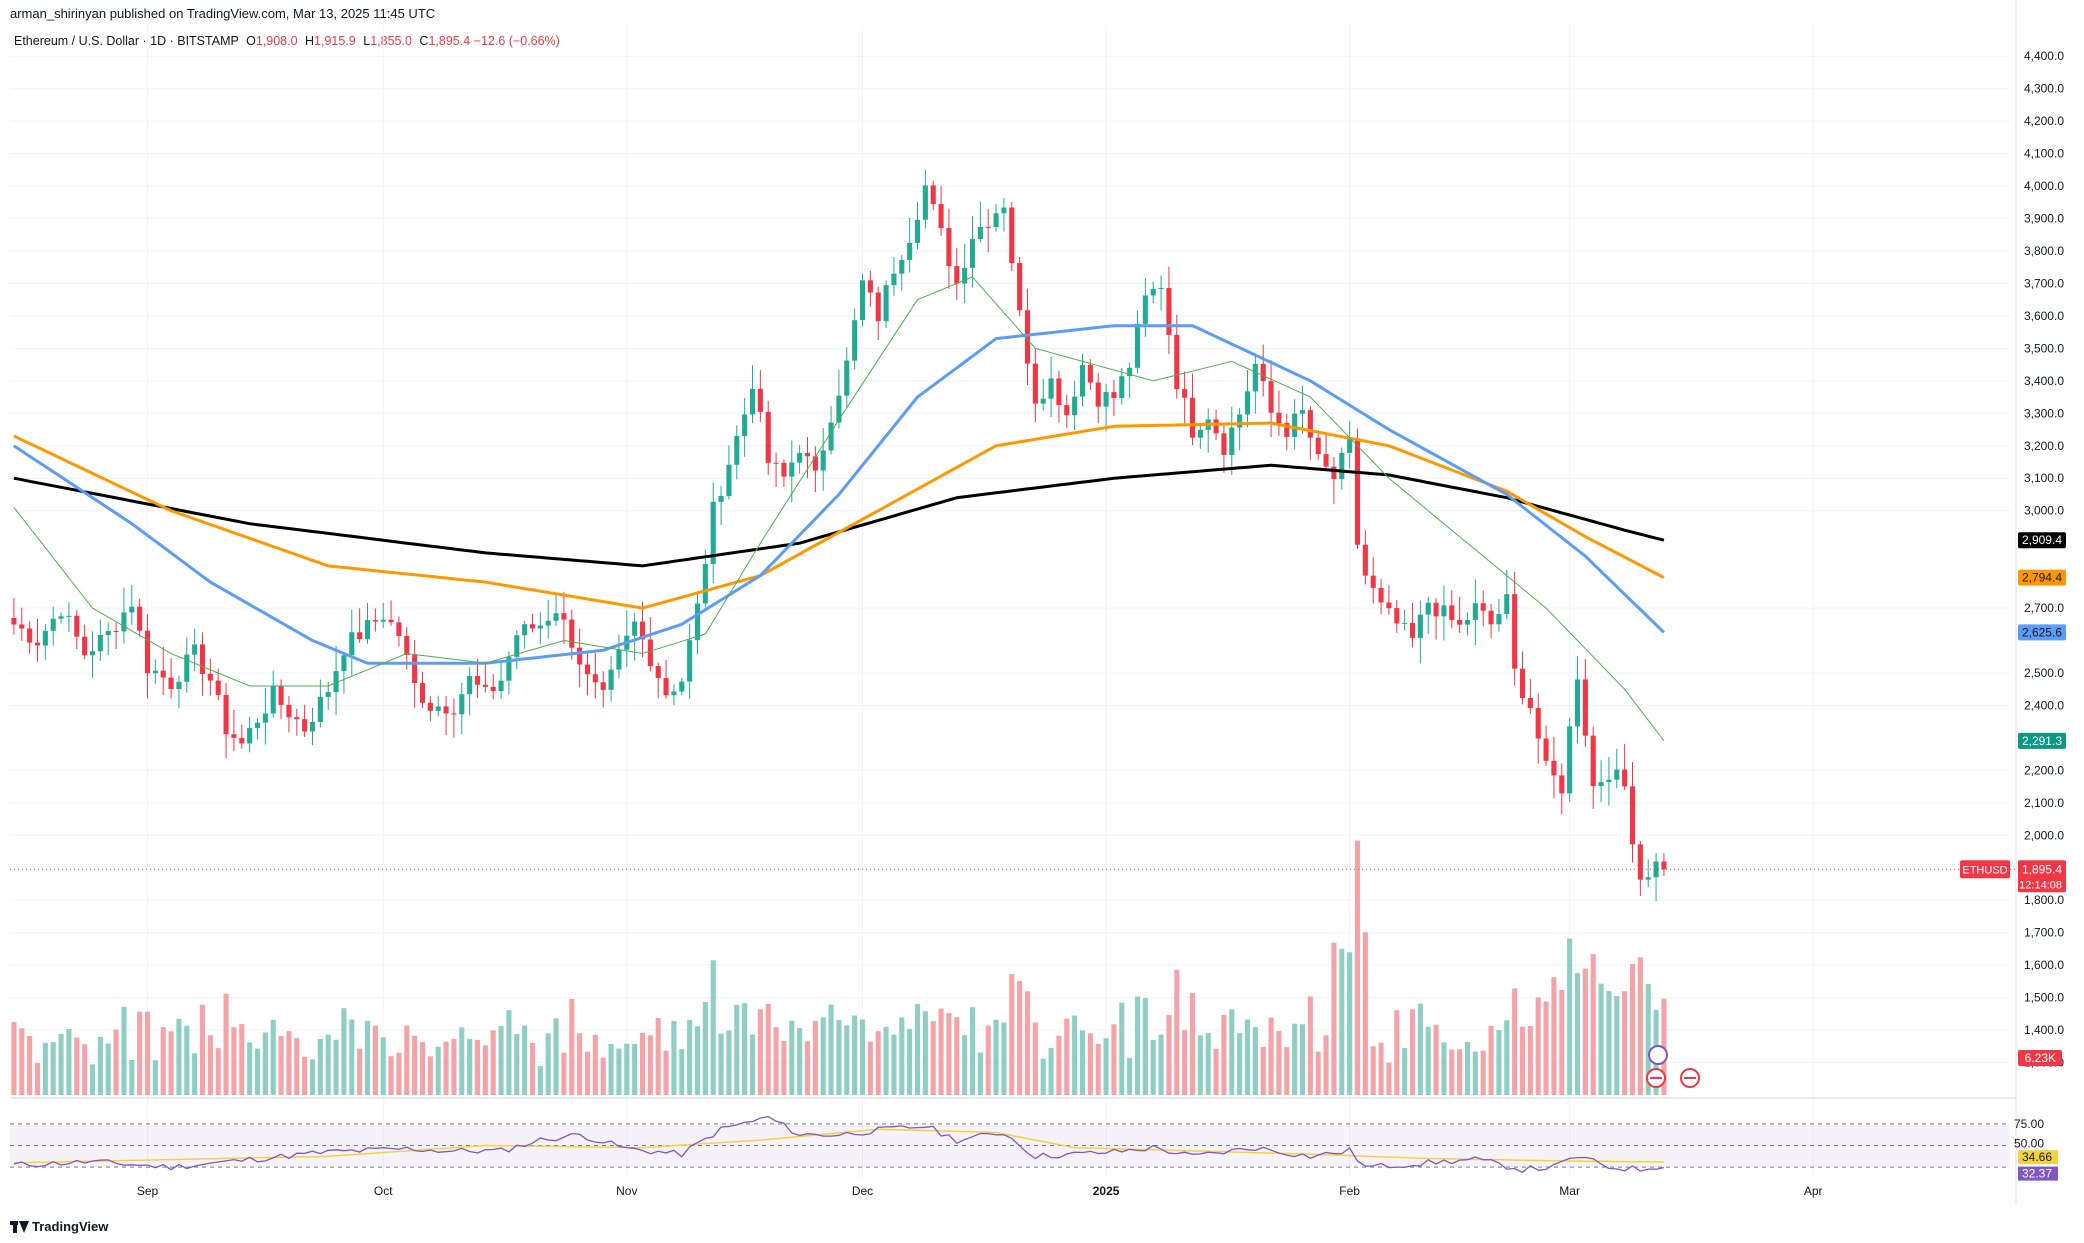 The image size is (2084, 1243). What do you see at coordinates (449, 41) in the screenshot?
I see `close-value: 1,895.4` at bounding box center [449, 41].